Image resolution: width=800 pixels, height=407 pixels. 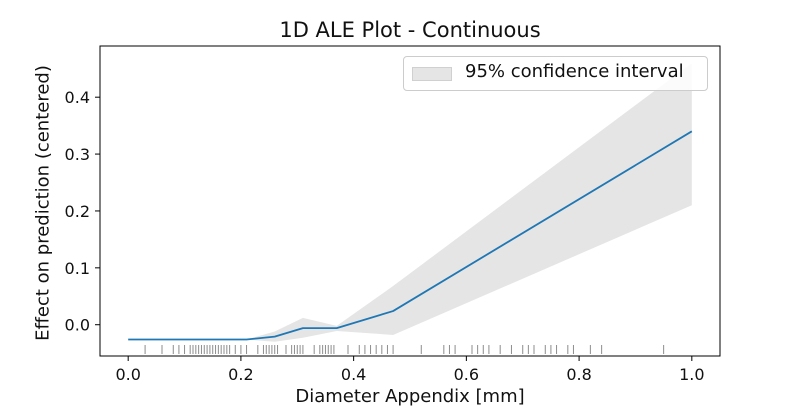 I want to click on y-tick-label: 0.4, so click(x=77, y=97).